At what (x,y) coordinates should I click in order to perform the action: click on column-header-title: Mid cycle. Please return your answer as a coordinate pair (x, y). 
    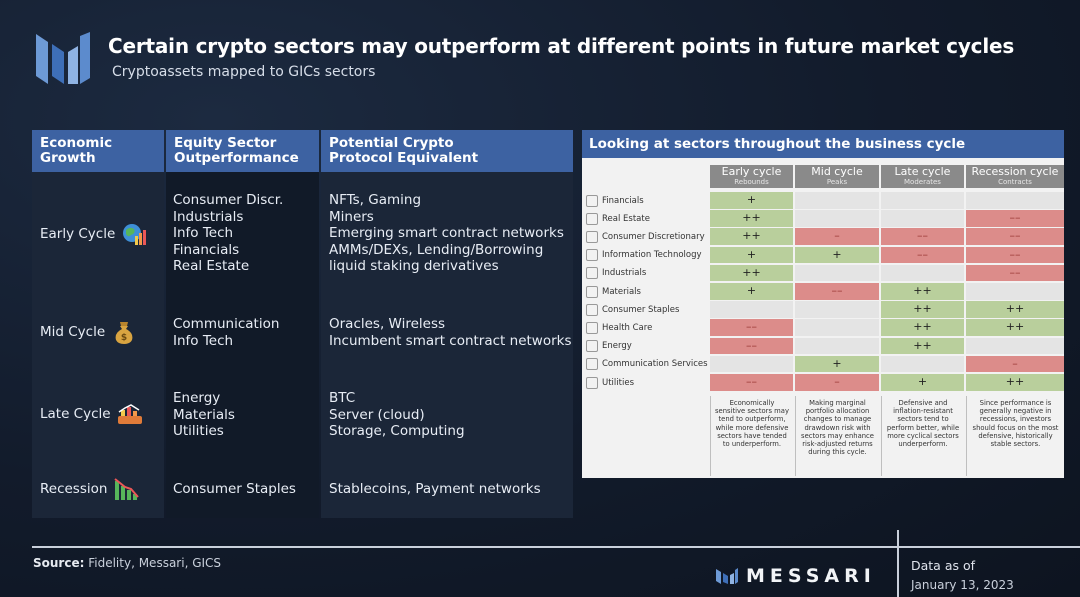
    Looking at the image, I should click on (837, 171).